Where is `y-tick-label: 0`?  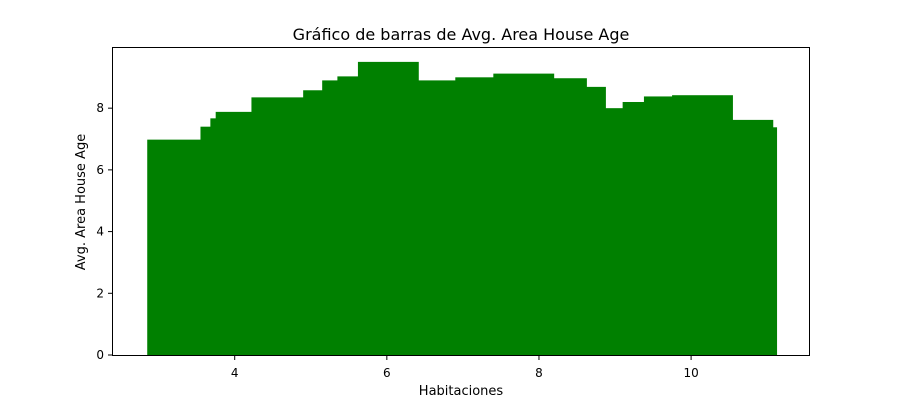 y-tick-label: 0 is located at coordinates (100, 355).